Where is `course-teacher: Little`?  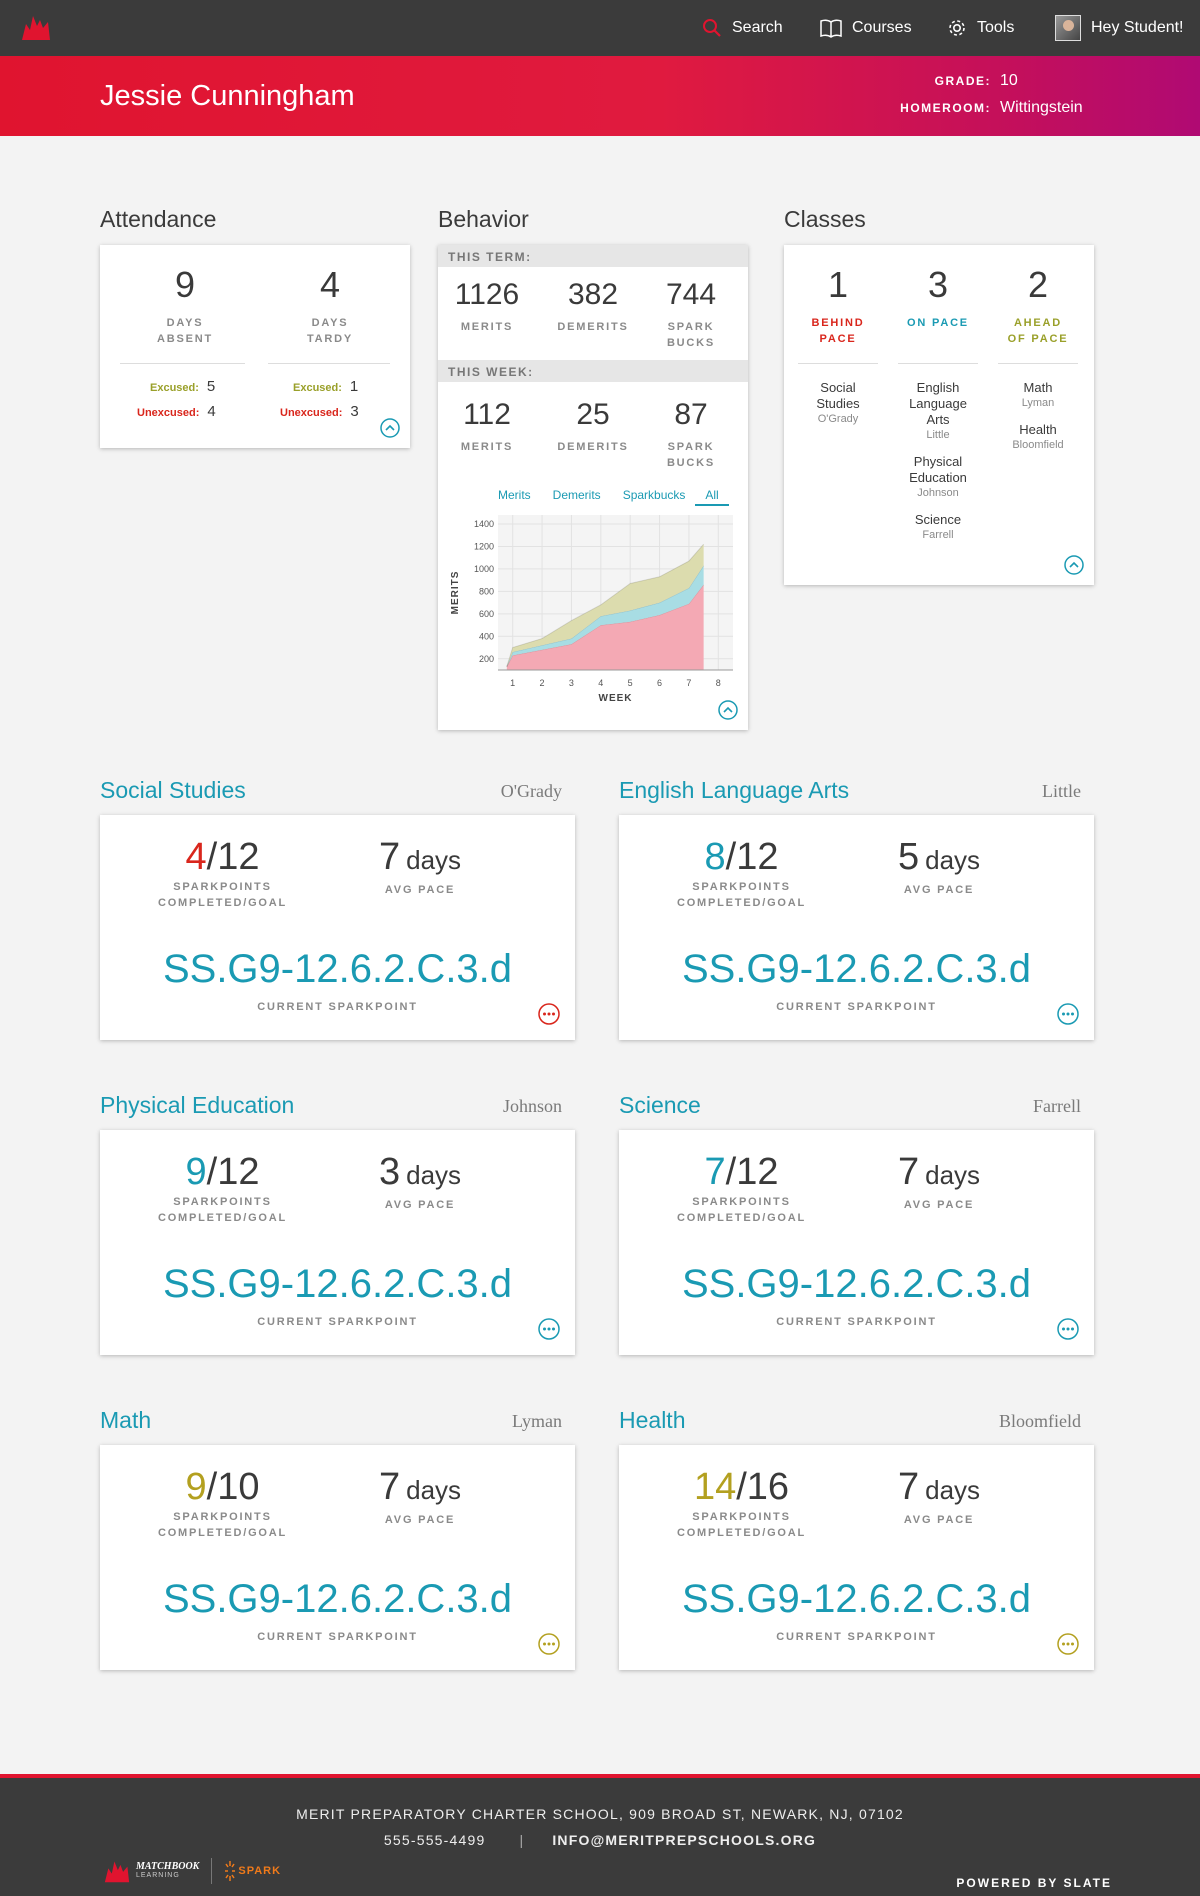 course-teacher: Little is located at coordinates (1061, 791).